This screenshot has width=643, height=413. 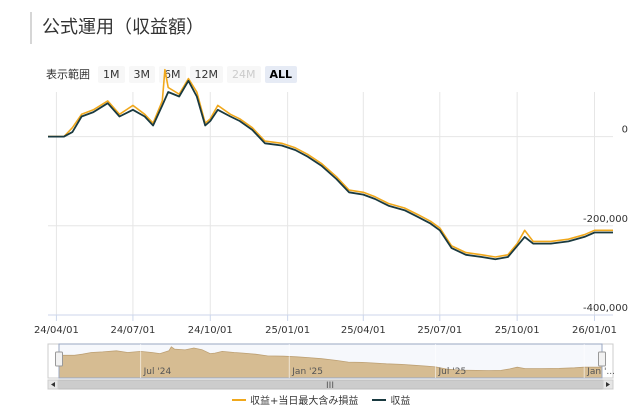 I want to click on scrollbar-grip: III, so click(x=330, y=386).